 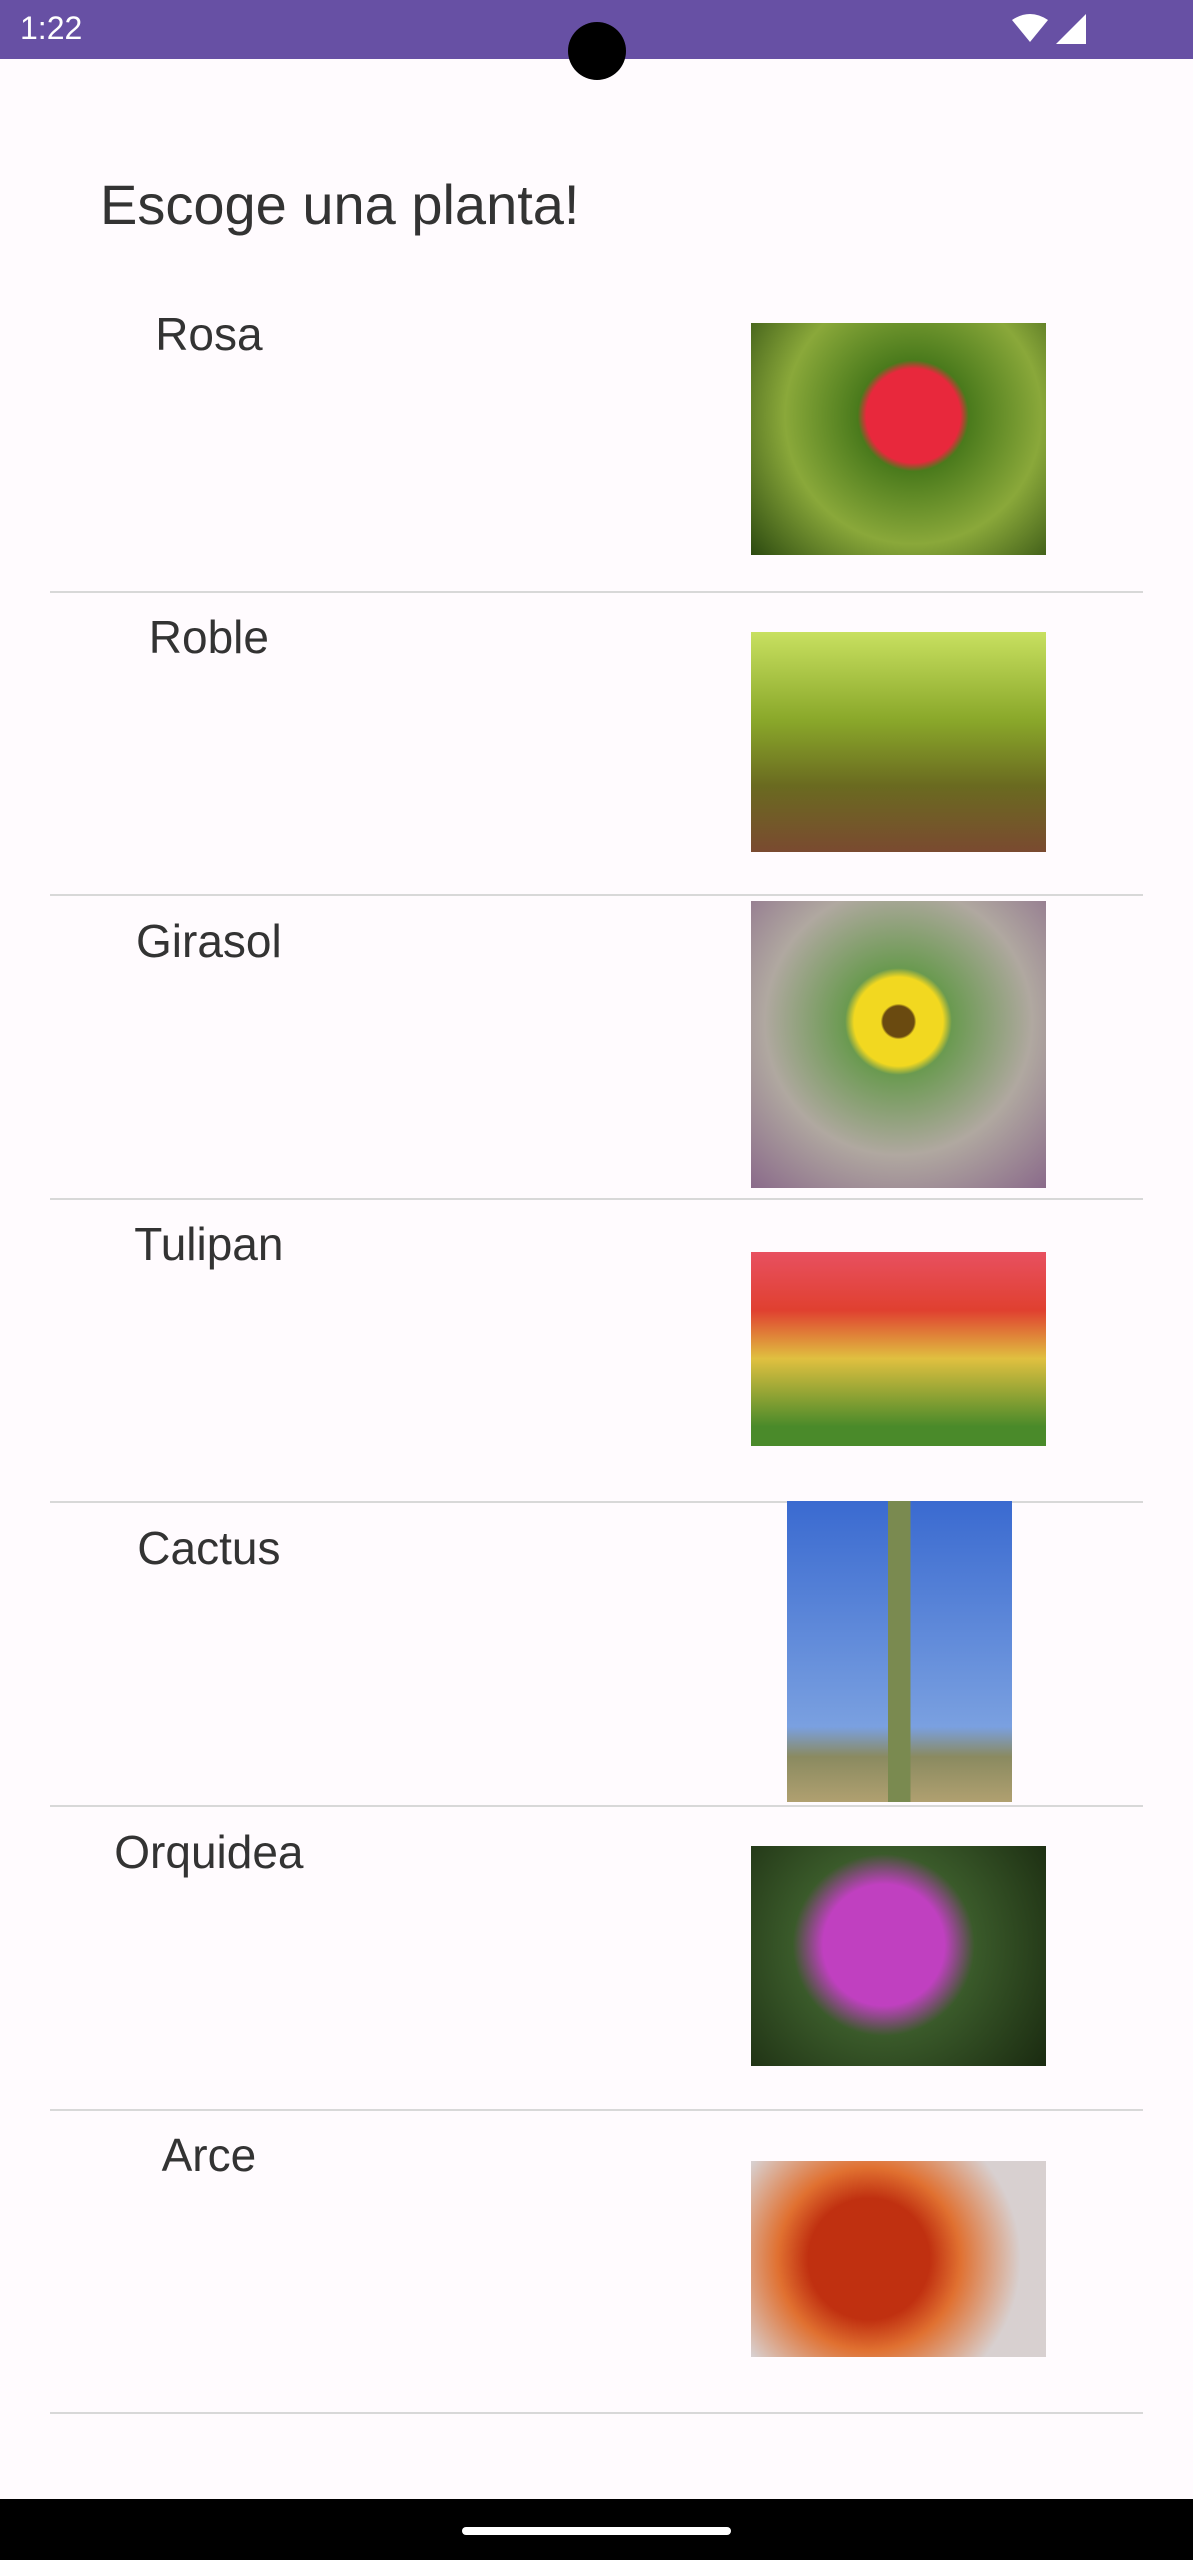 I want to click on page-title: Escoge una planta!, so click(x=340, y=204).